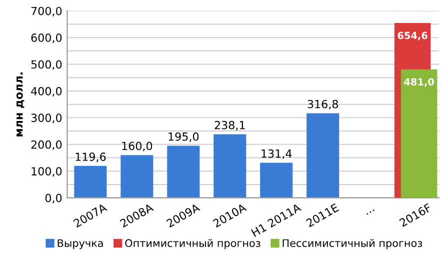  What do you see at coordinates (46, 119) in the screenshot?
I see `y-tick-label: 300,0` at bounding box center [46, 119].